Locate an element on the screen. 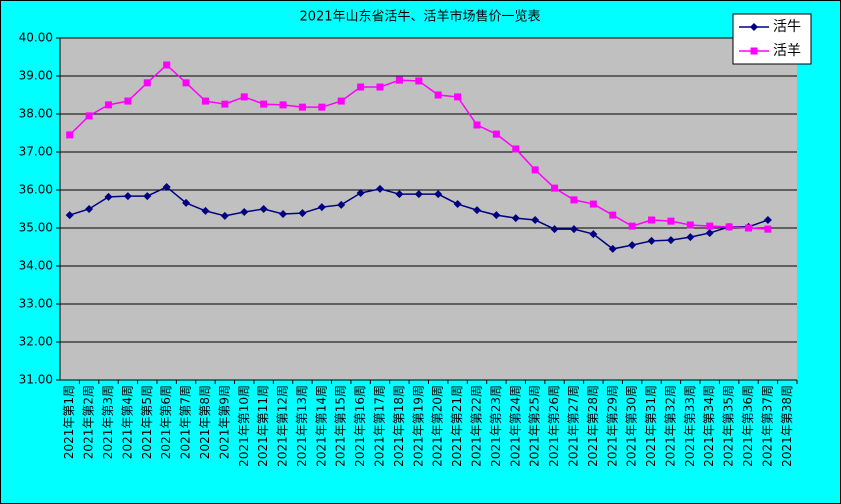 Image resolution: width=841 pixels, height=504 pixels. x-tick-label: 2021年第7周 is located at coordinates (186, 422).